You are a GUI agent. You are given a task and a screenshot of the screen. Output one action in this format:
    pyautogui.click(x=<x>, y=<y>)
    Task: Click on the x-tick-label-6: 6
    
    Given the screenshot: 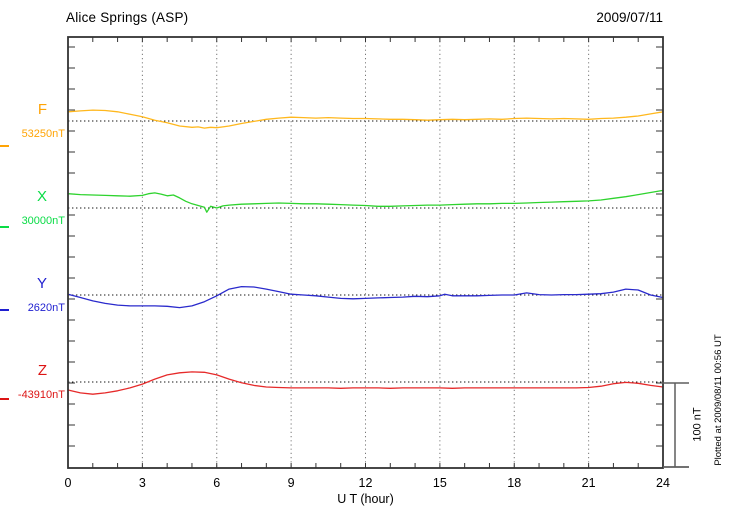 What is the action you would take?
    pyautogui.click(x=217, y=483)
    